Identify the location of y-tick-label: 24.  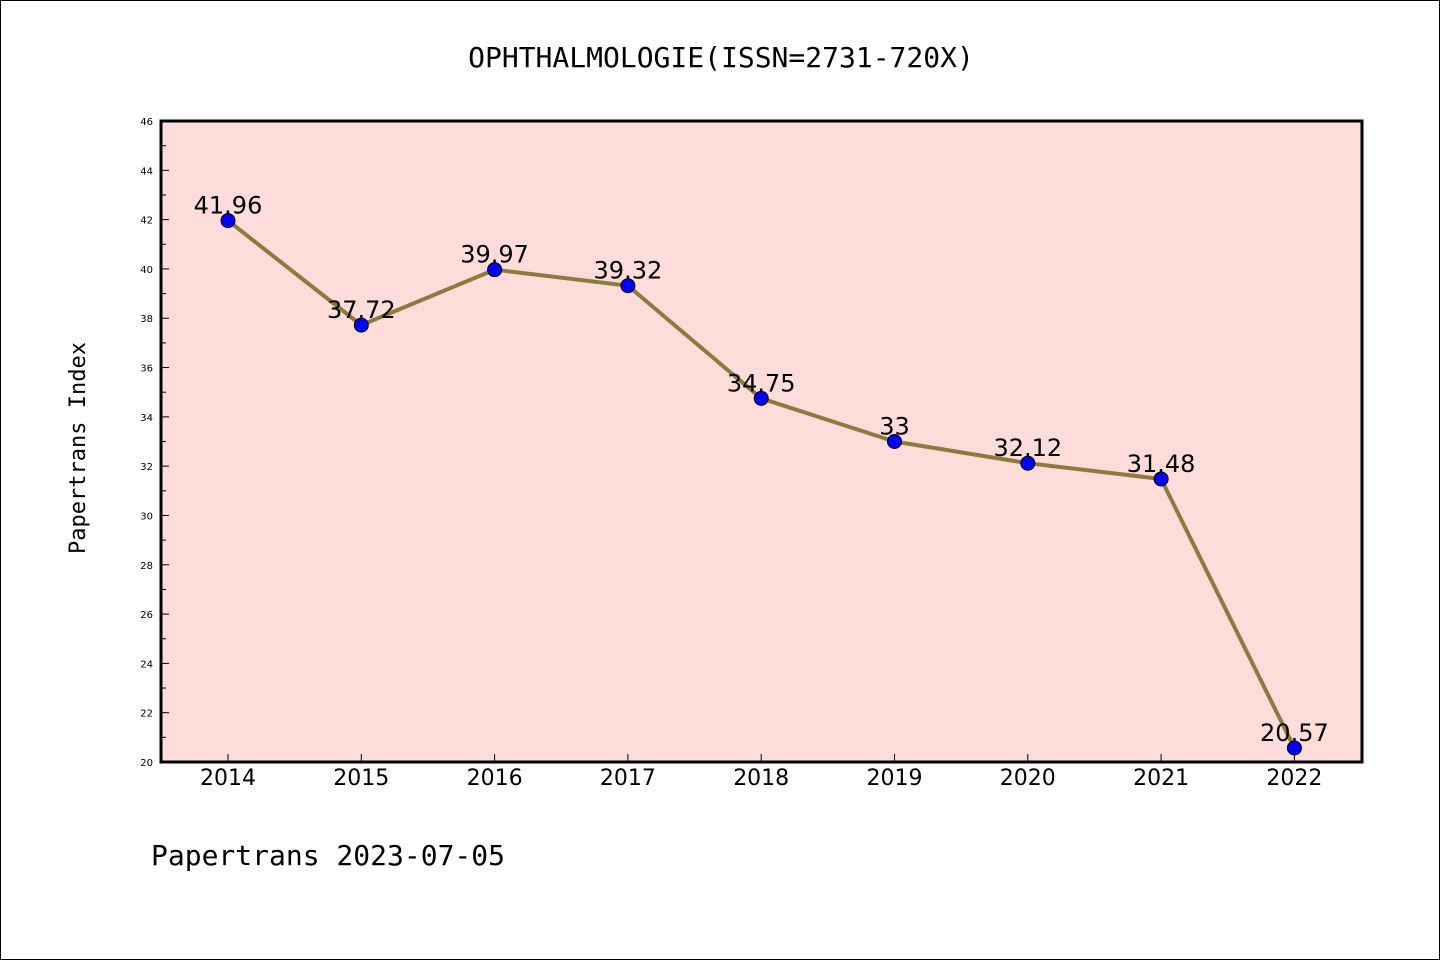
(146, 664).